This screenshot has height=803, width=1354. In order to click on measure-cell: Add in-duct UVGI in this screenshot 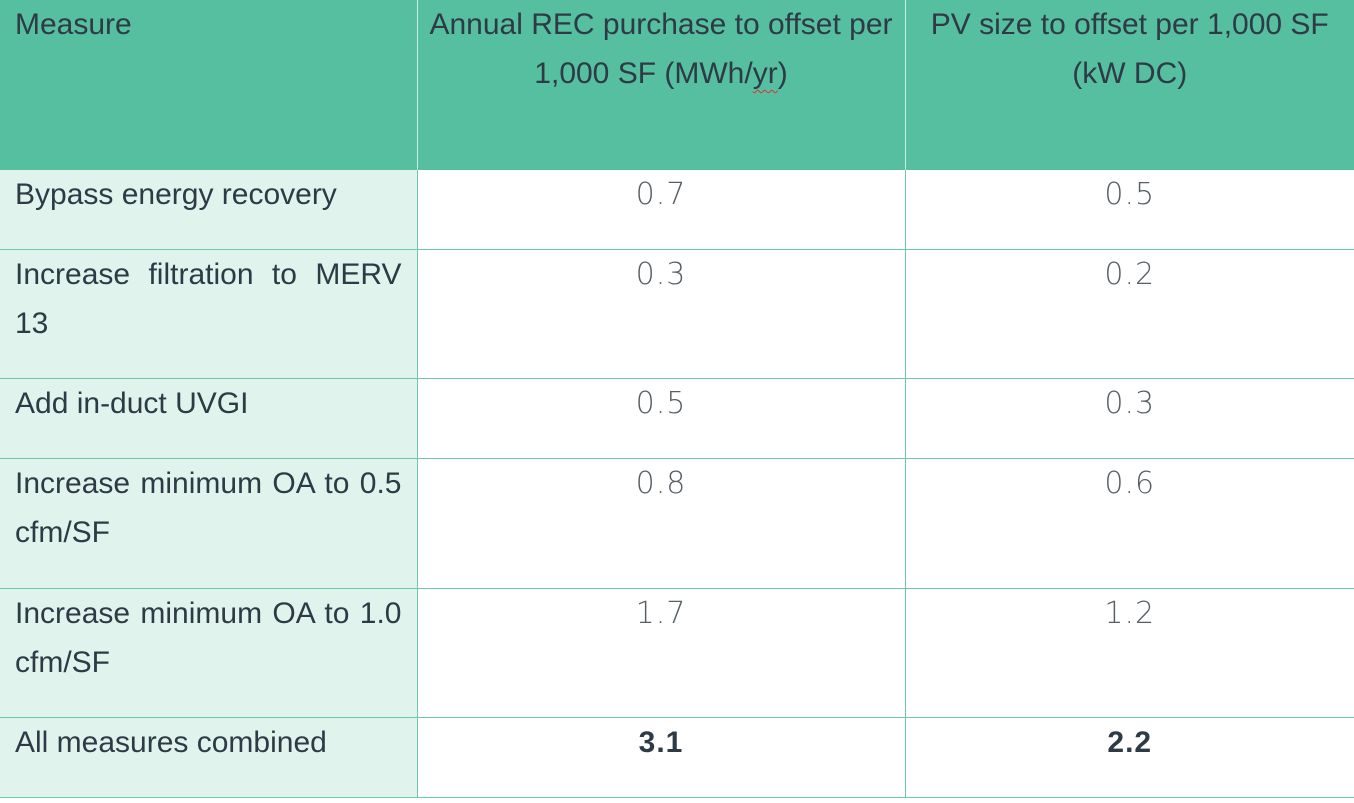, I will do `click(209, 418)`.